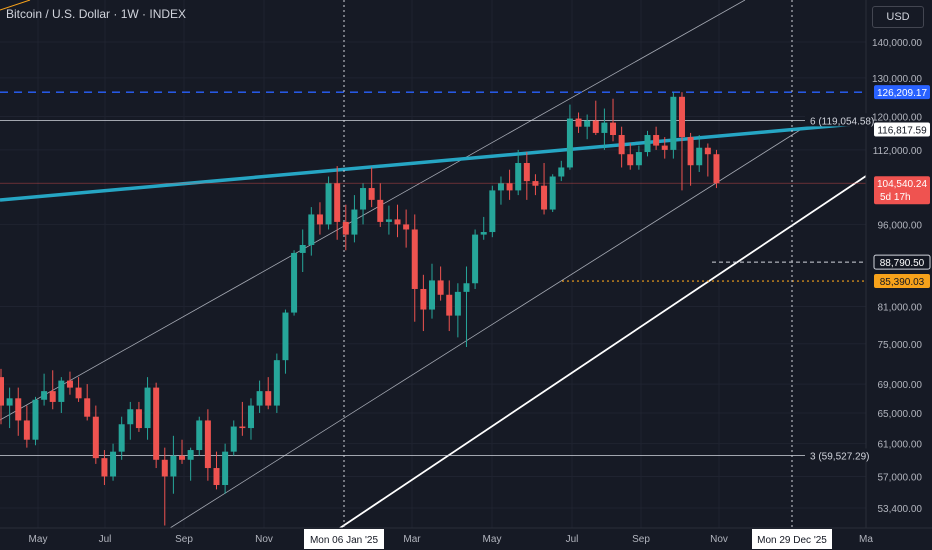 Image resolution: width=932 pixels, height=550 pixels. I want to click on price-tick-label: 96,000.00, so click(900, 225).